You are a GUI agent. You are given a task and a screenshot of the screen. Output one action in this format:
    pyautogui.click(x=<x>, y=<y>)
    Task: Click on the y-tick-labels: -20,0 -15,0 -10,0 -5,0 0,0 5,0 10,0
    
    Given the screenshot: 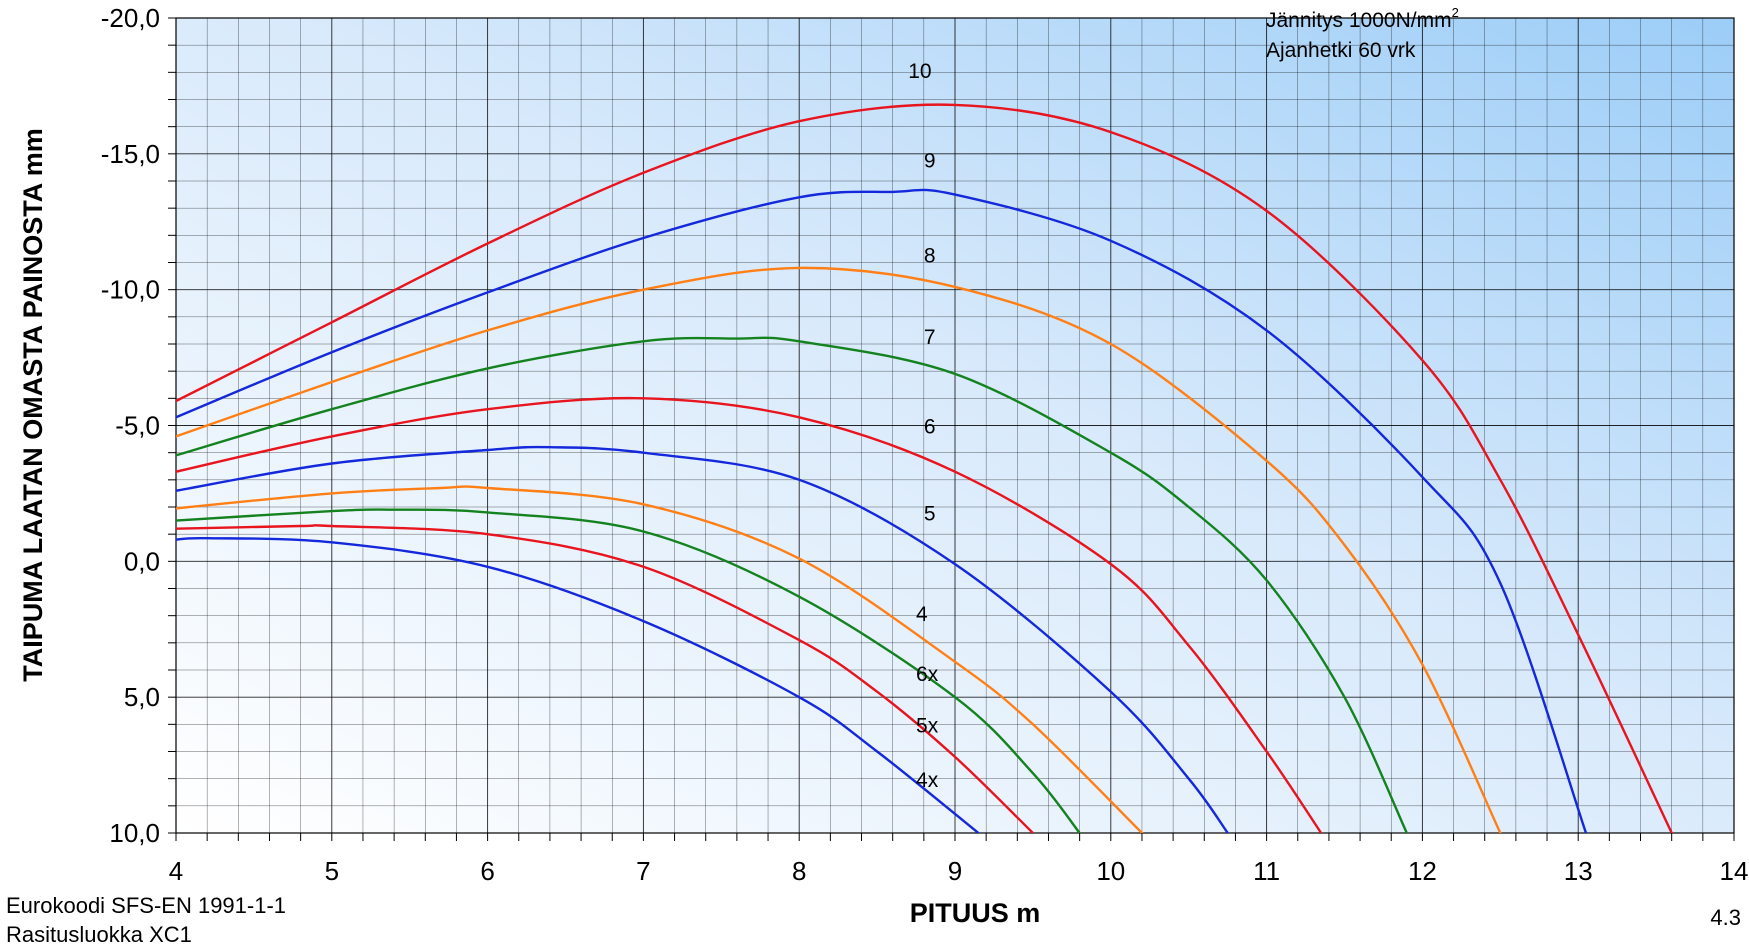 What is the action you would take?
    pyautogui.click(x=130, y=425)
    